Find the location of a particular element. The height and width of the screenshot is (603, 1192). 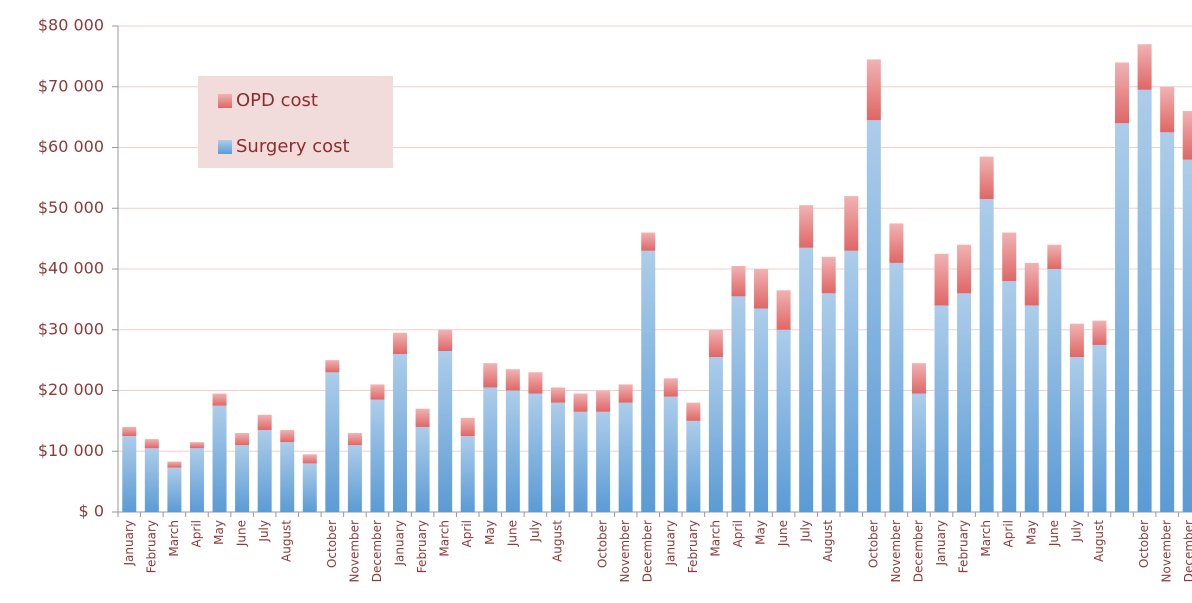

y-tick-label: $40 000 is located at coordinates (71, 268).